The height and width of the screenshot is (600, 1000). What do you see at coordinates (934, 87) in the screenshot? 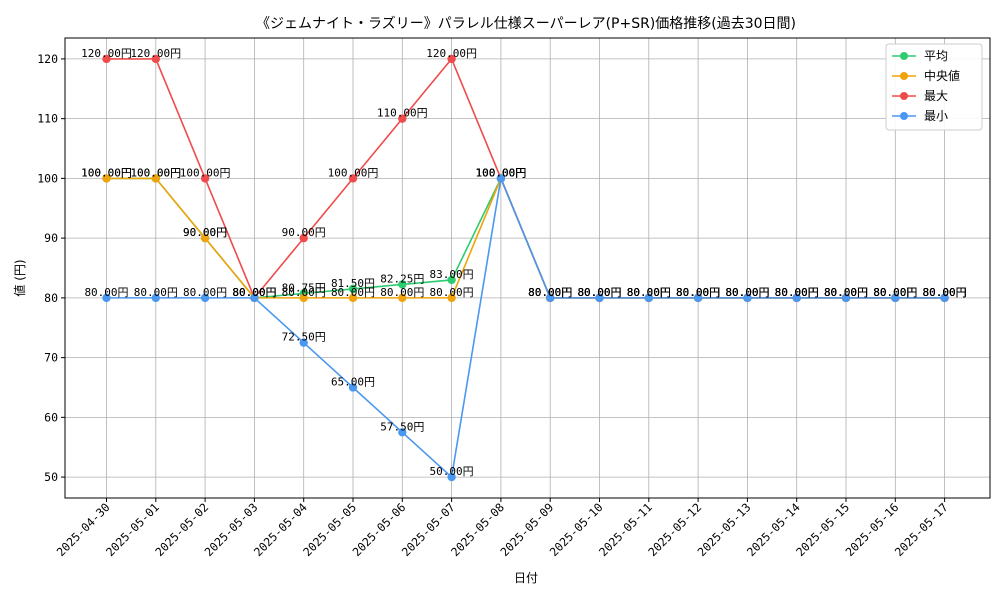
I see `legend-box` at bounding box center [934, 87].